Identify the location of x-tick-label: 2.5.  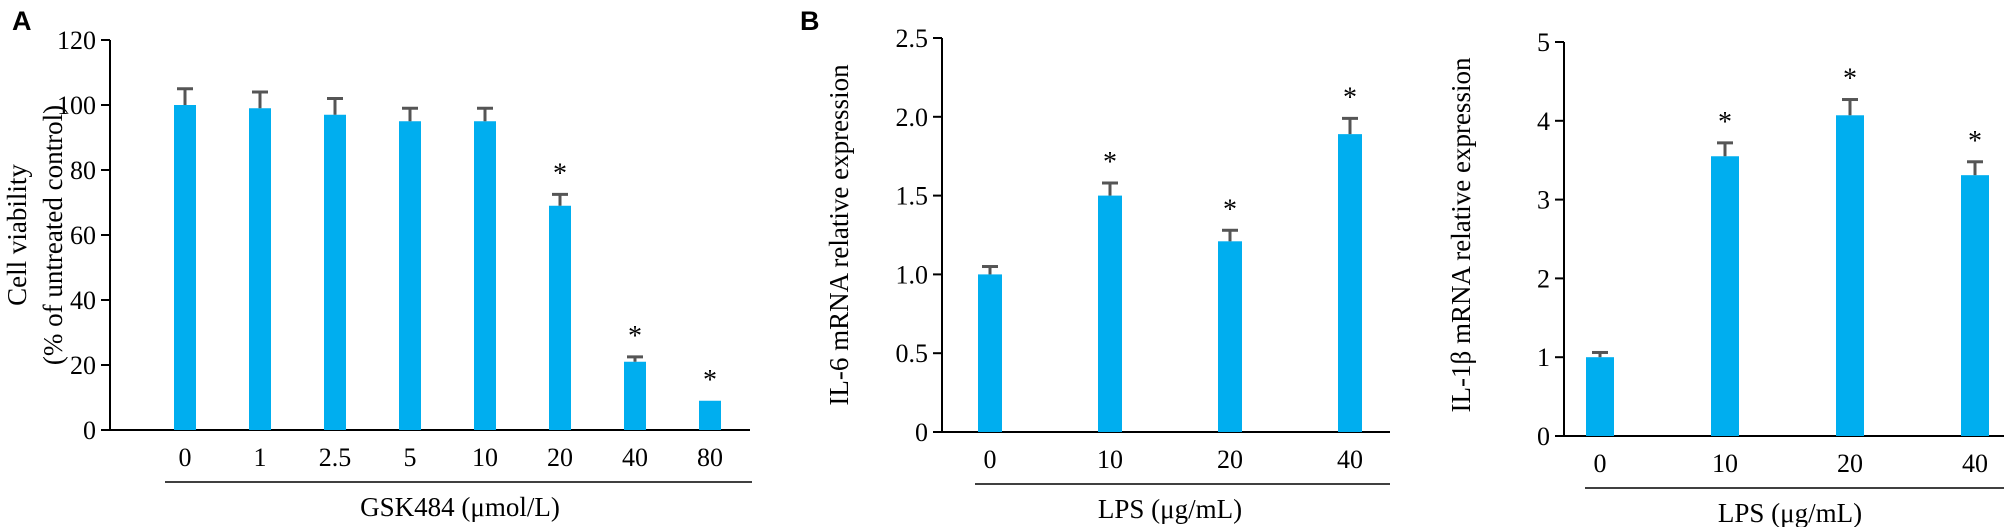
(335, 457).